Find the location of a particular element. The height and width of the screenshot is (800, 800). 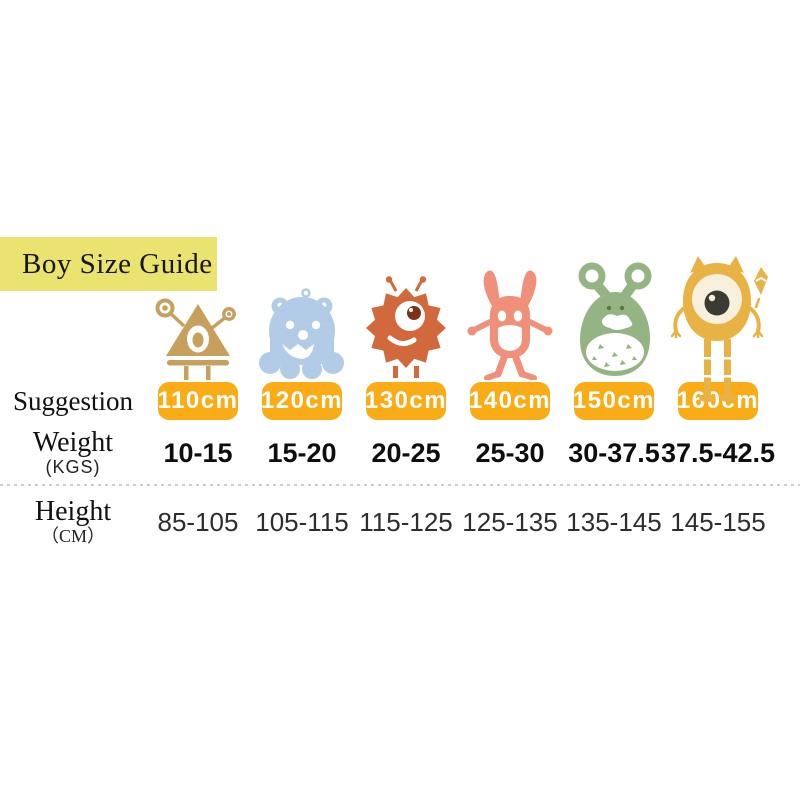

height-value-140: 125-135 is located at coordinates (510, 521).